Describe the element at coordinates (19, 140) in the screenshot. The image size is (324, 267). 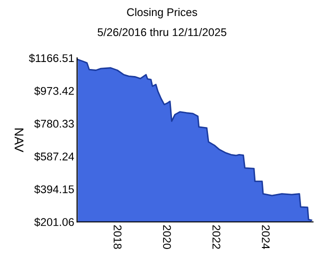
I see `y-axis-title: NAV` at that location.